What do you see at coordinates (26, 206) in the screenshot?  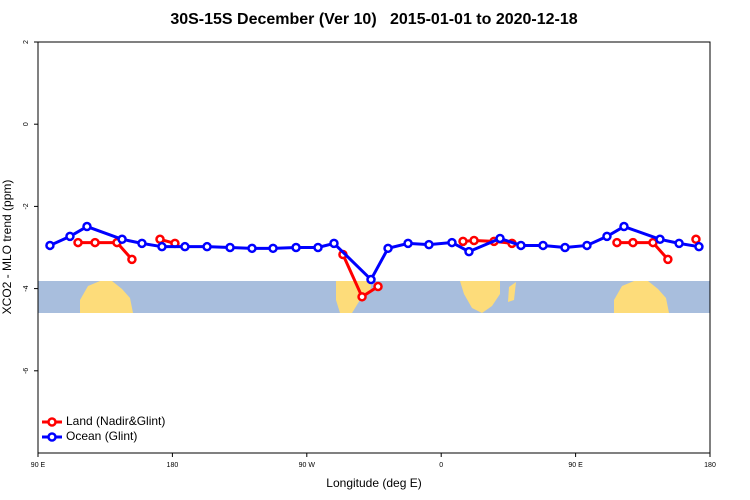 I see `y-tick-label: -2` at bounding box center [26, 206].